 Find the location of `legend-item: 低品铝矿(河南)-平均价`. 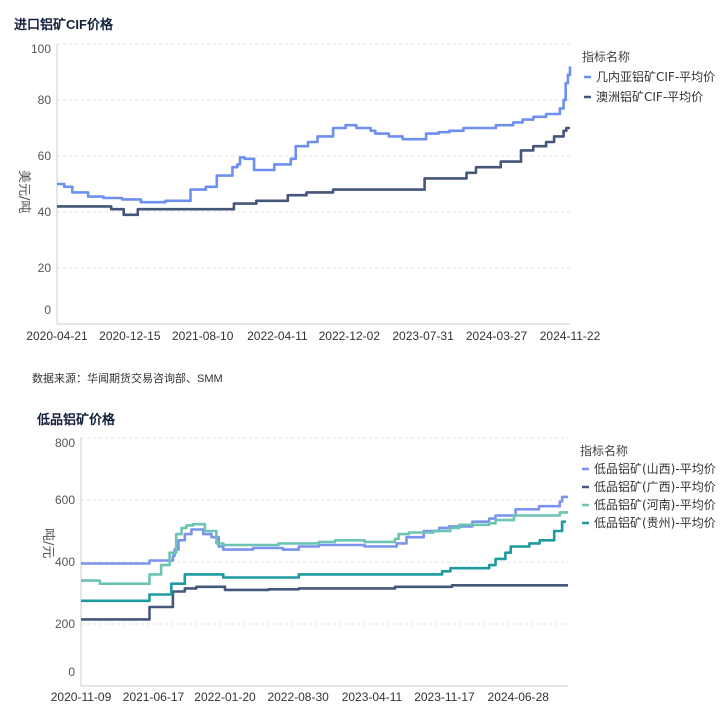

legend-item: 低品铝矿(河南)-平均价 is located at coordinates (655, 504).